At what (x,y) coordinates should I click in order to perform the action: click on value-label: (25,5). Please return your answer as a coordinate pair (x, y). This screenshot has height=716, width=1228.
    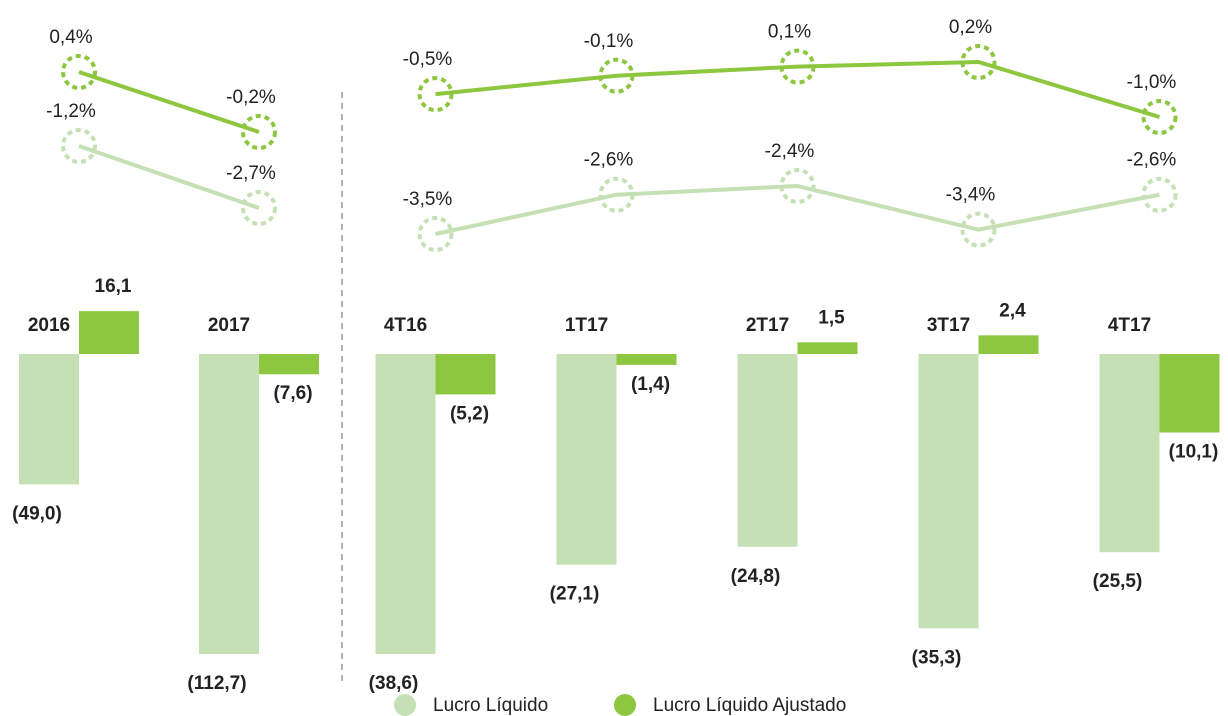
    Looking at the image, I should click on (1118, 581).